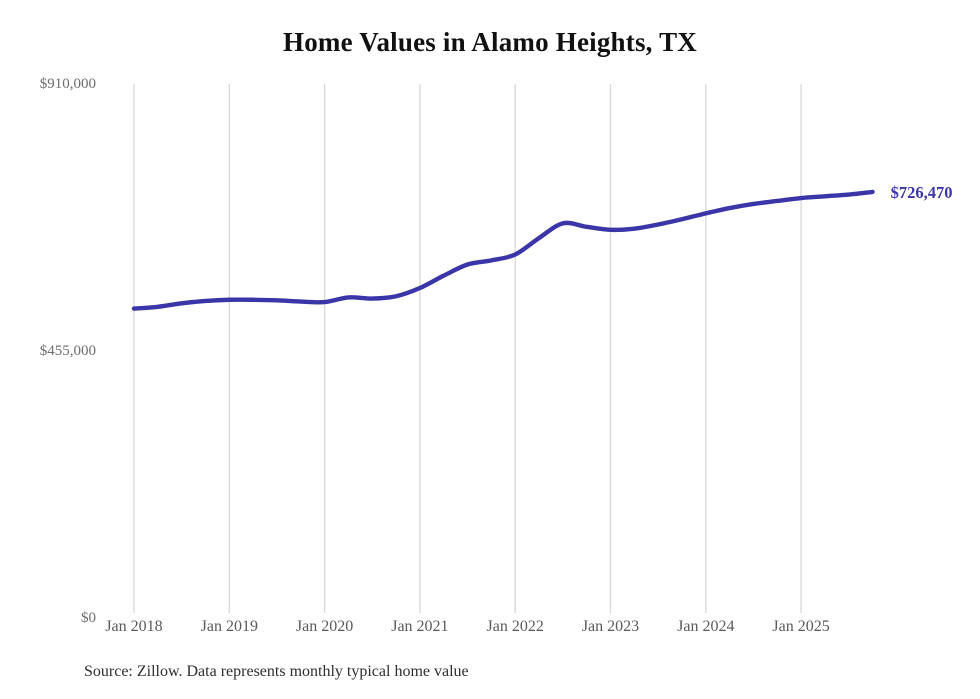 This screenshot has width=980, height=699. I want to click on x-axis-tick-label: Jan 2020, so click(324, 626).